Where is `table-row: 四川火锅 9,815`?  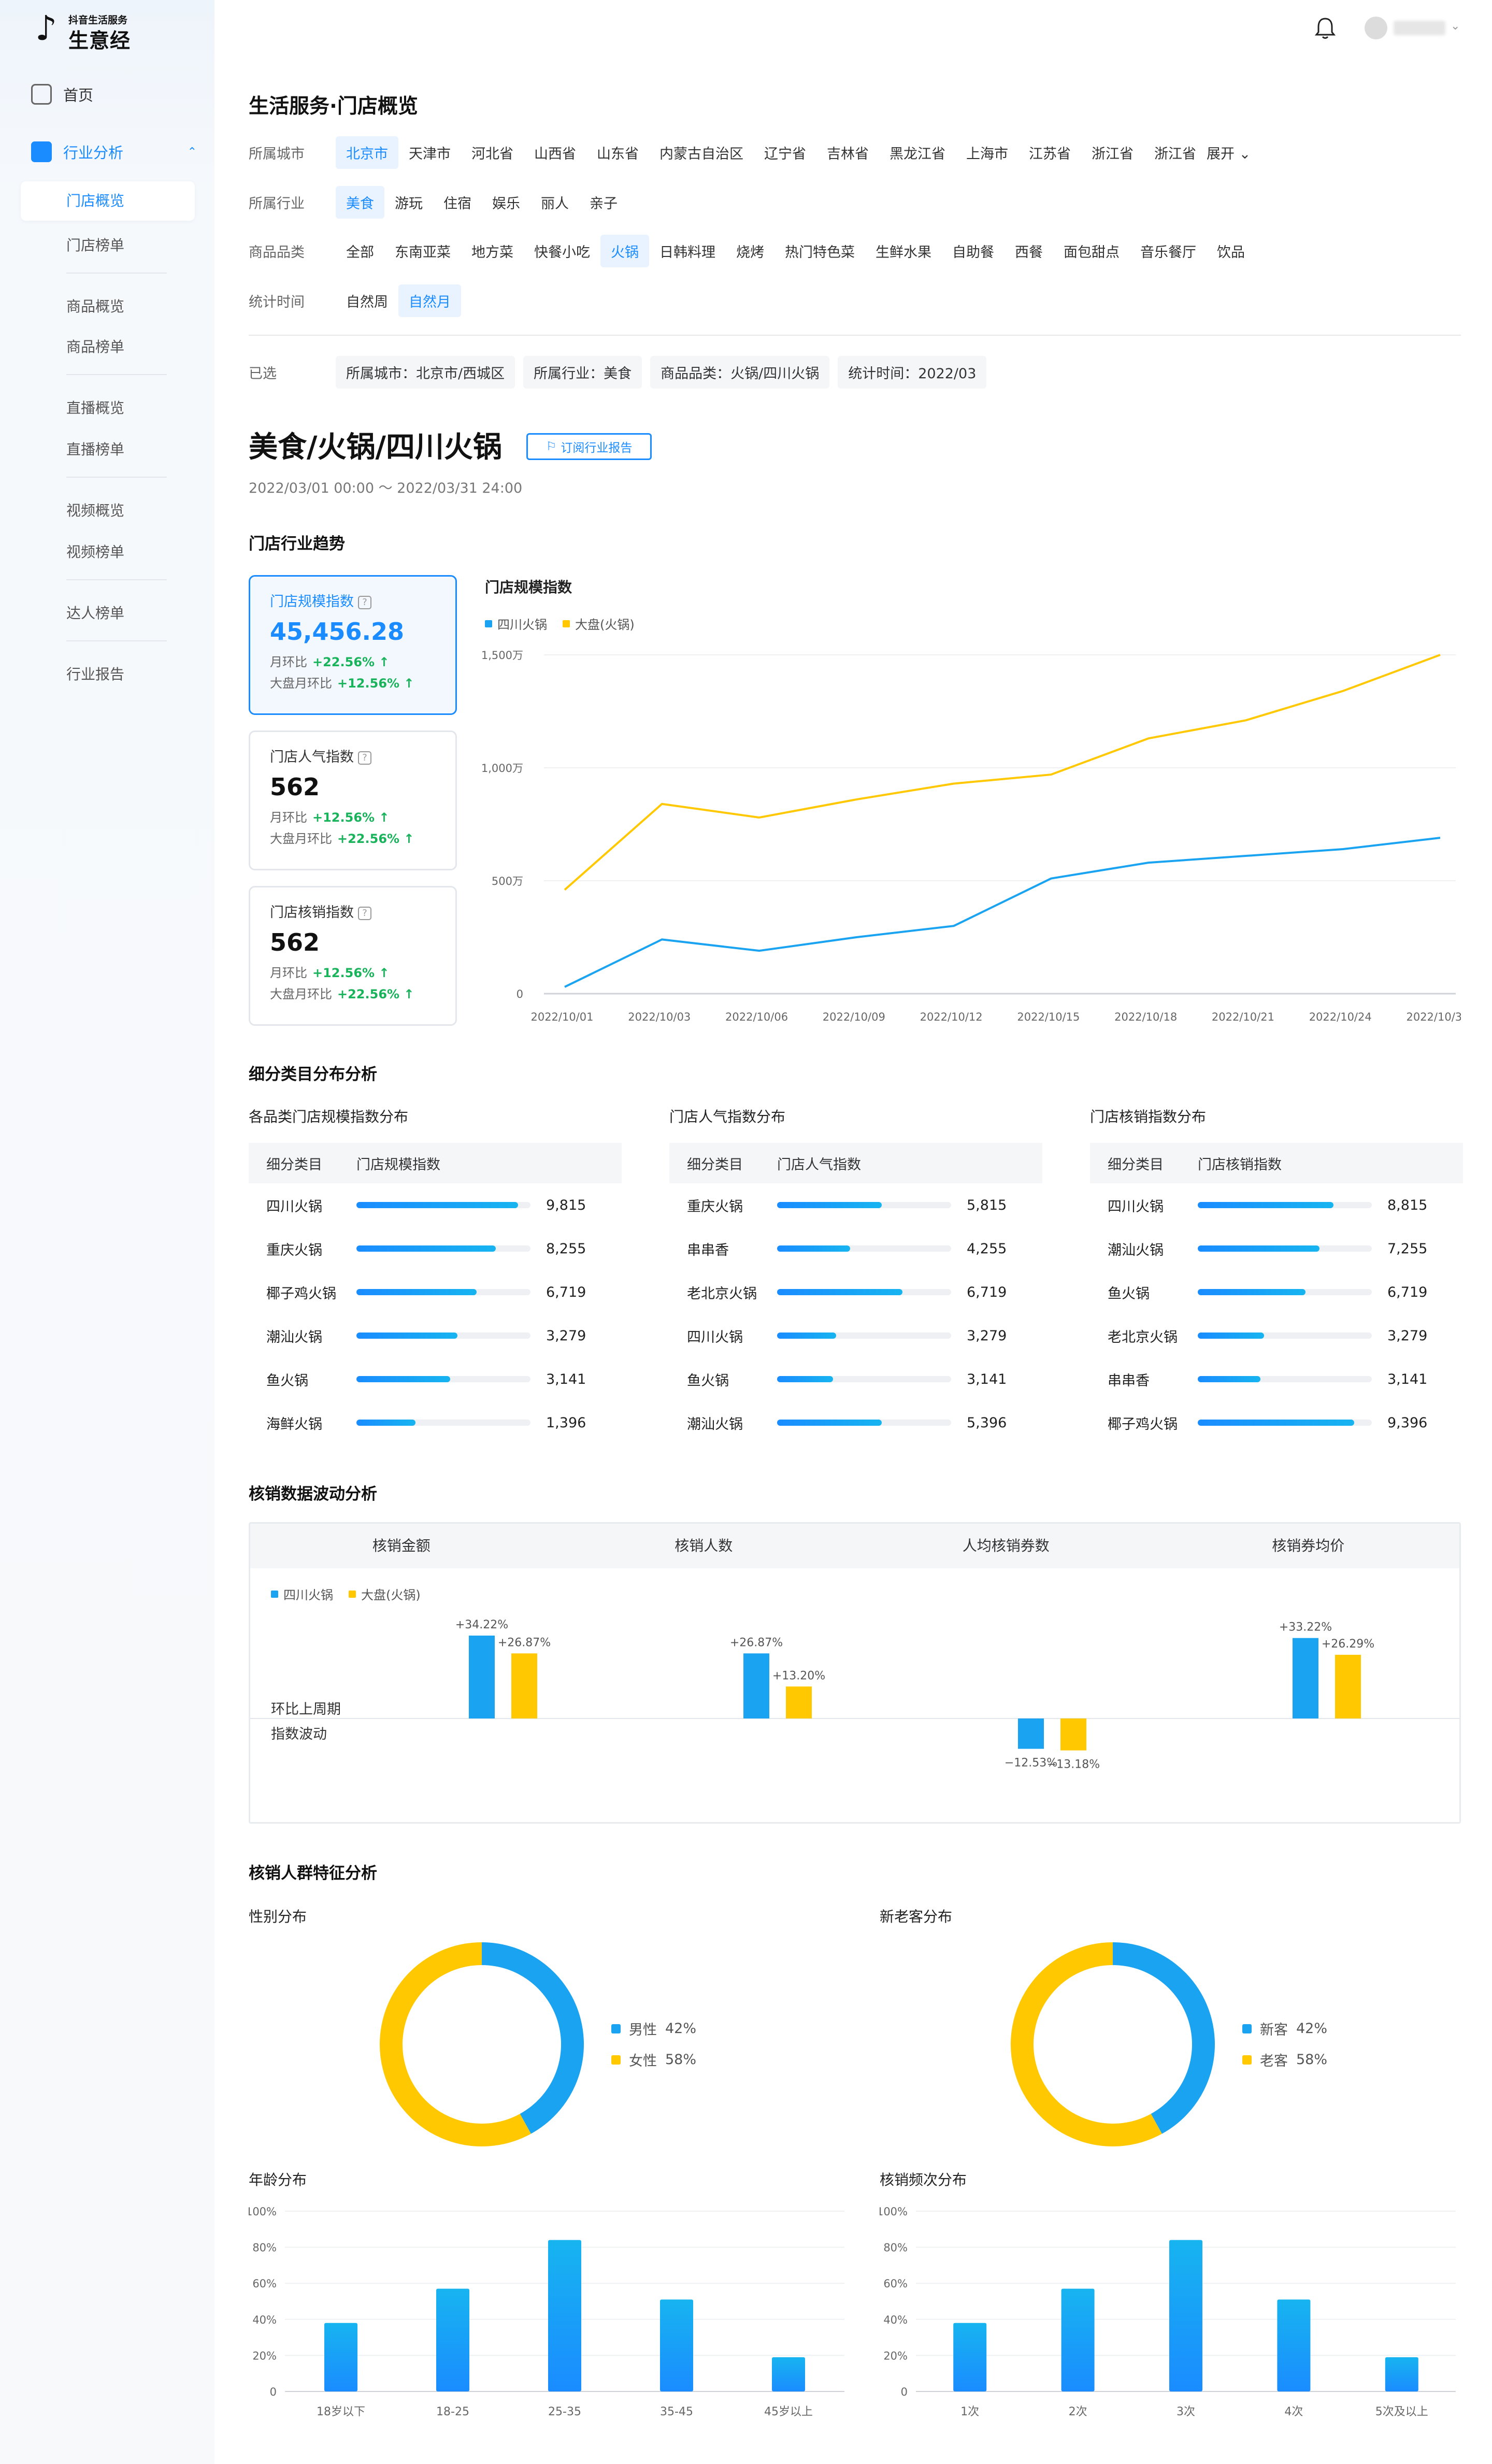
table-row: 四川火锅 9,815 is located at coordinates (436, 1205).